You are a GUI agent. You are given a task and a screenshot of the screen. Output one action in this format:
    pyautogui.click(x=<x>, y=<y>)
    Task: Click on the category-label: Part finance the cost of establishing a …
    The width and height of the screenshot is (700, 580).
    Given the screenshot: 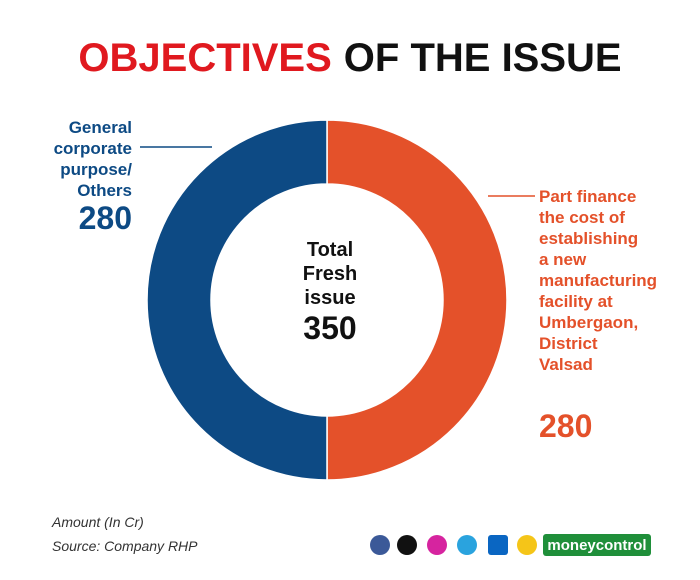 What is the action you would take?
    pyautogui.click(x=598, y=280)
    